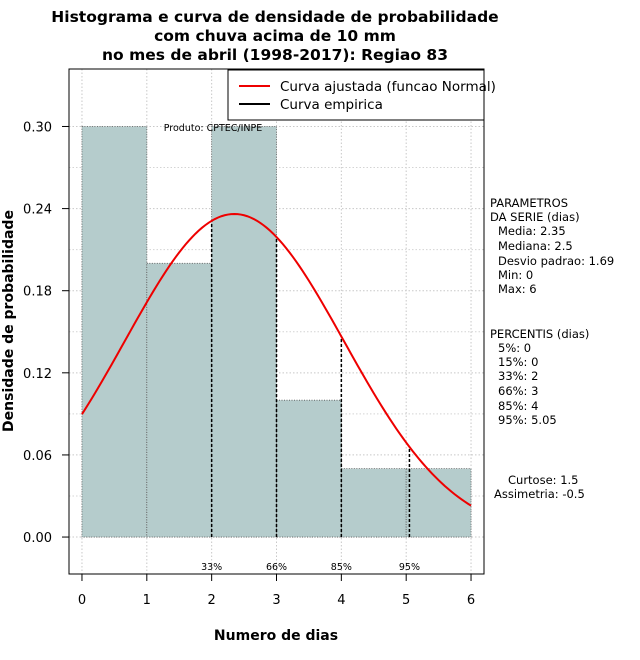  Describe the element at coordinates (539, 494) in the screenshot. I see `stat-assimetria: Assimetria: -0.5` at that location.